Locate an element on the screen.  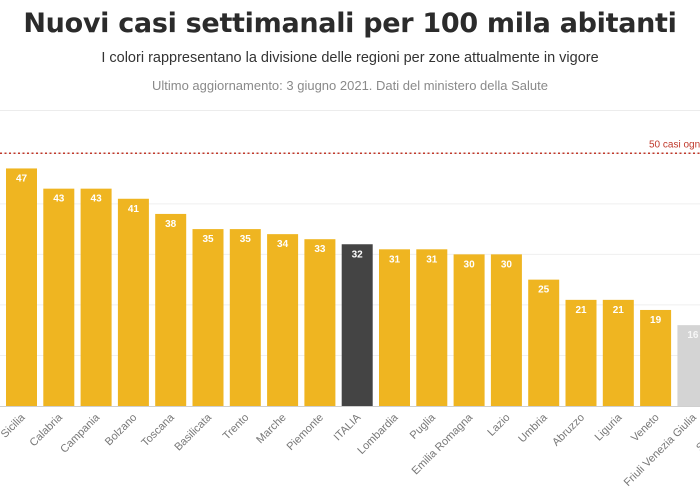
bar-liguria is located at coordinates (618, 352).